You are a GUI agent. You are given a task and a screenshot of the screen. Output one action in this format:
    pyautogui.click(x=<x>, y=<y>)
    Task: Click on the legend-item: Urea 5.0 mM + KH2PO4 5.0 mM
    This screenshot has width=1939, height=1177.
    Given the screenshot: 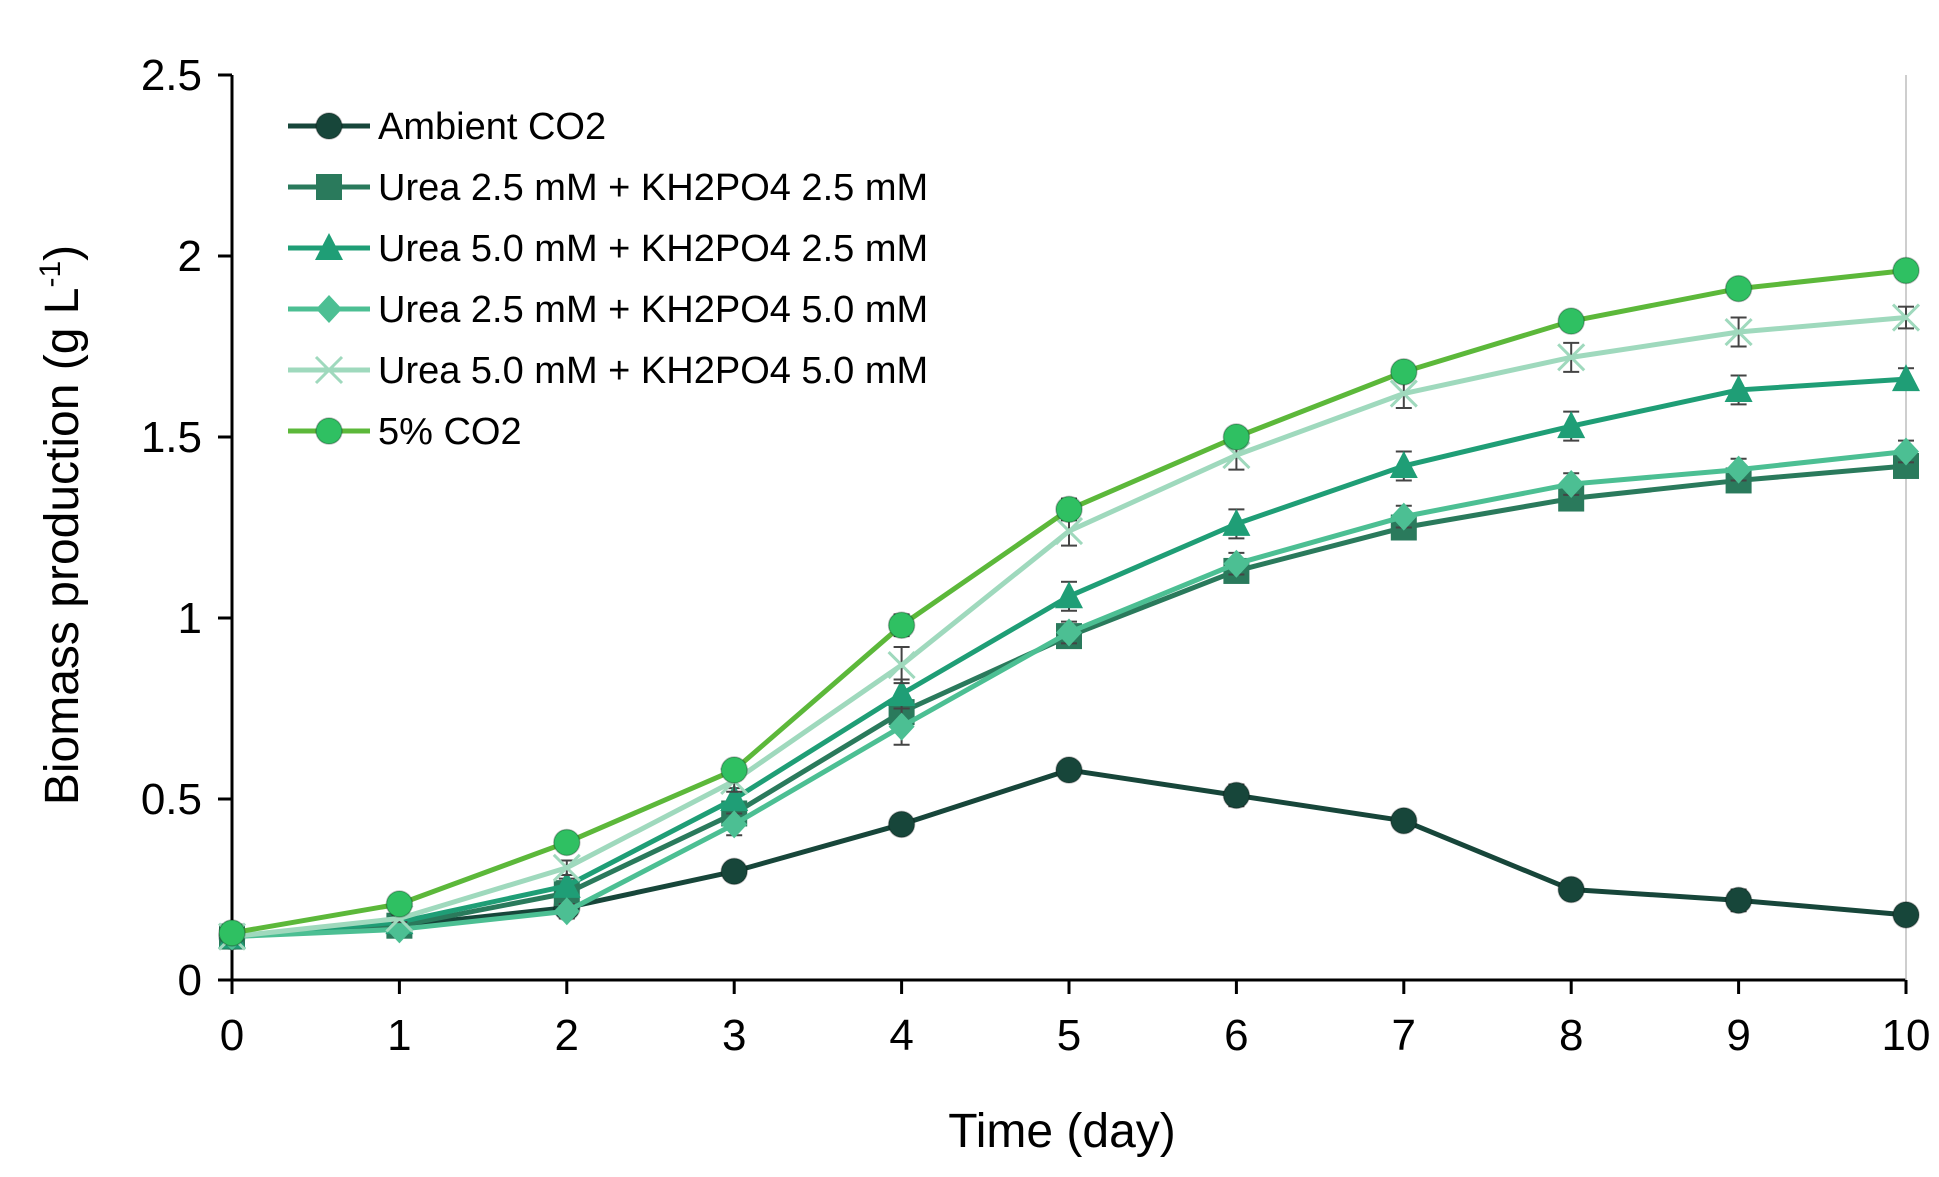 What is the action you would take?
    pyautogui.click(x=608, y=371)
    